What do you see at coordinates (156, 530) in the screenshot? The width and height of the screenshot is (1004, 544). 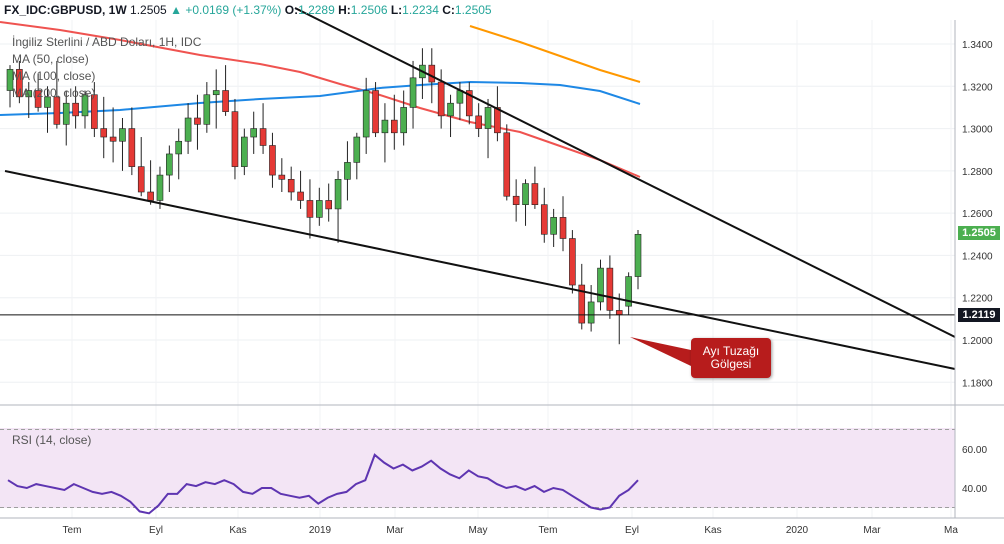 I see `x-tick-label: Eyl` at bounding box center [156, 530].